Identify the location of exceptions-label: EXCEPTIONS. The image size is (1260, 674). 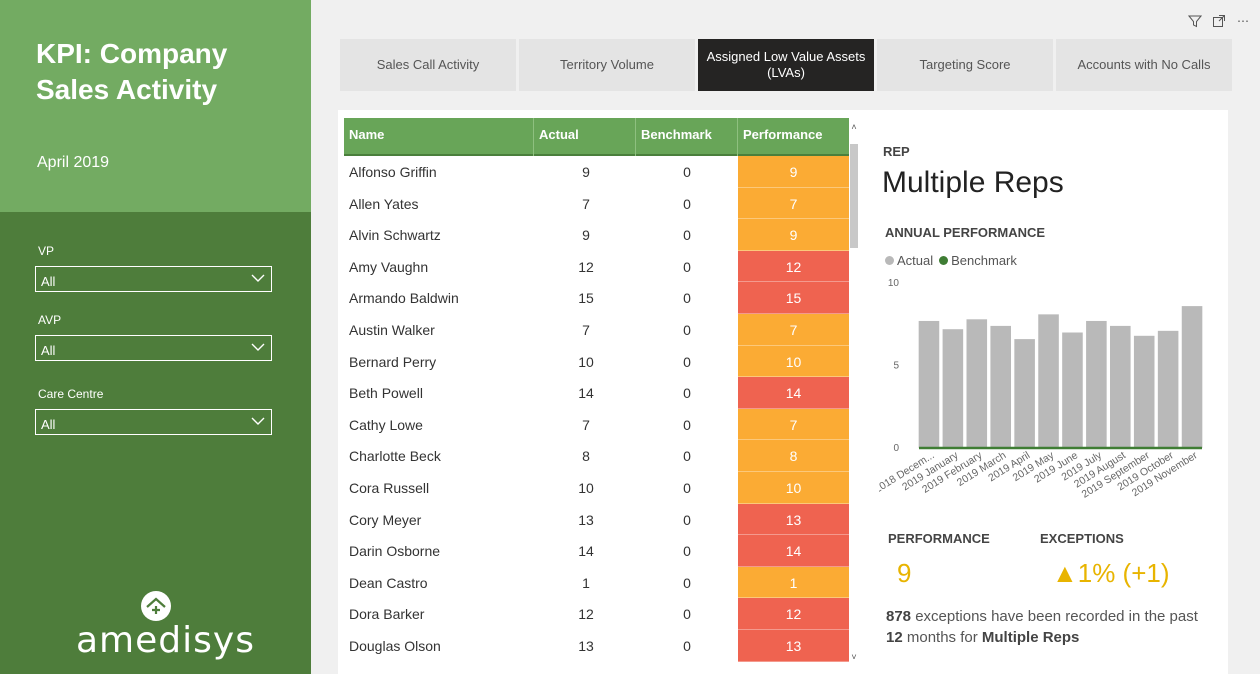
(1082, 538).